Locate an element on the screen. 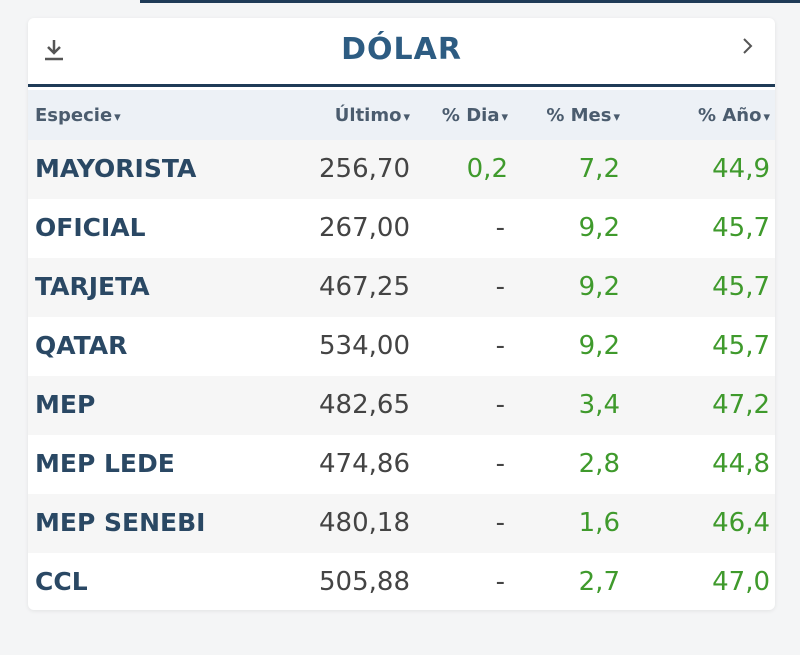 The width and height of the screenshot is (800, 655). cell-value: 474,86 is located at coordinates (364, 464).